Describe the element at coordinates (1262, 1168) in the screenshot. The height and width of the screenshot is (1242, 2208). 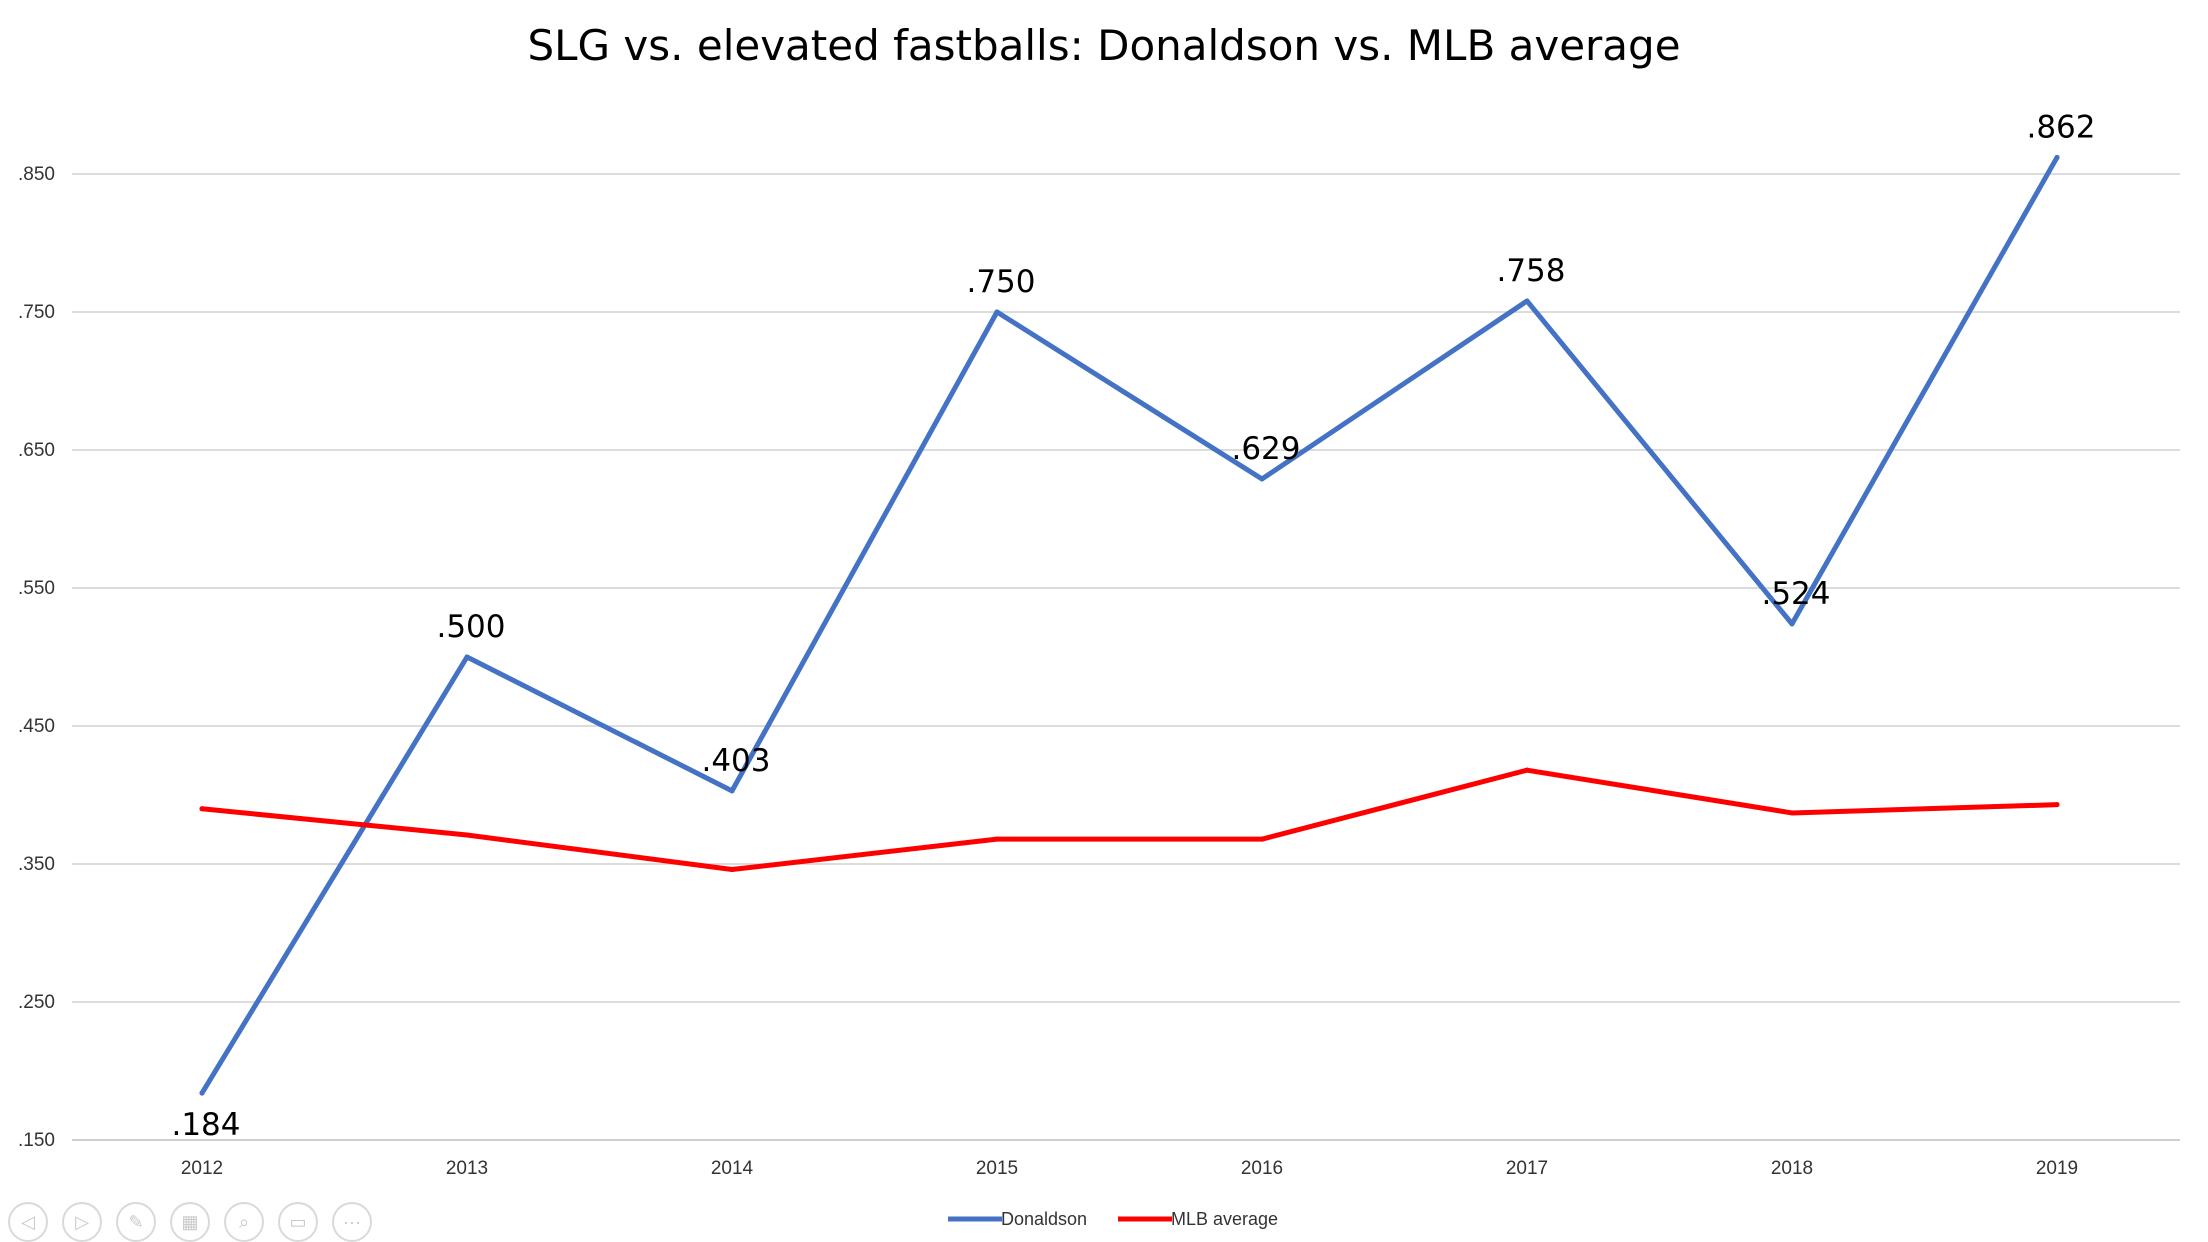
I see `x-tick-label: 2016` at that location.